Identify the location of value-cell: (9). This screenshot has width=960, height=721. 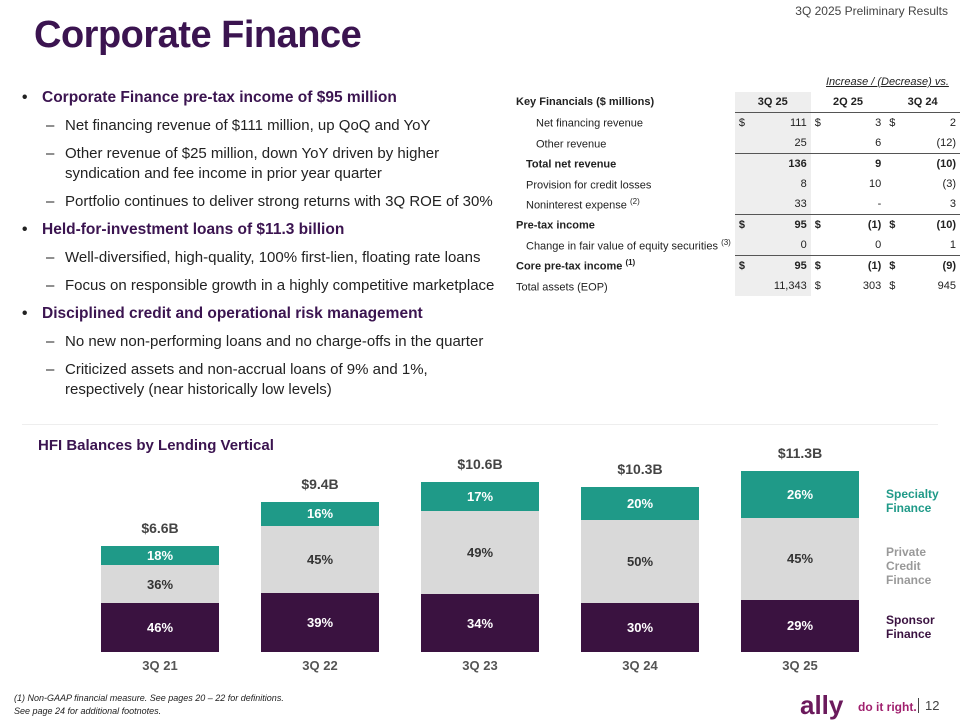
(935, 265).